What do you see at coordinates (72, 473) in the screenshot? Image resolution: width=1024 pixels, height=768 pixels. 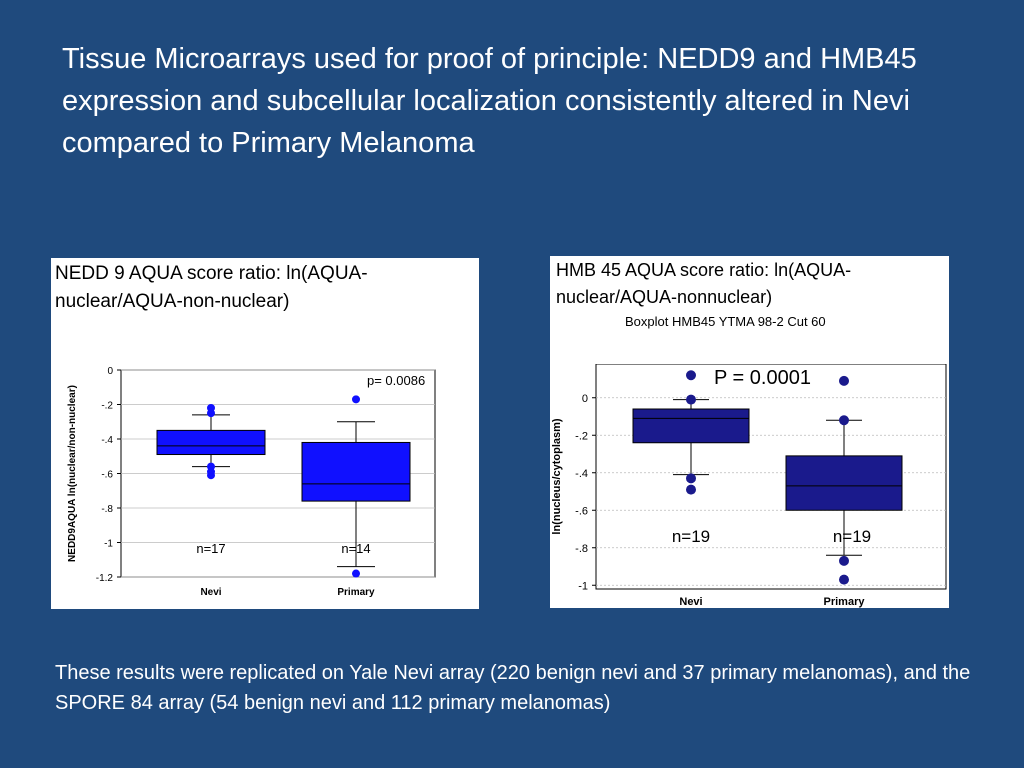 I see `y-axis-label: NEDD9AQUA ln(nuclear/non-nuclear)` at bounding box center [72, 473].